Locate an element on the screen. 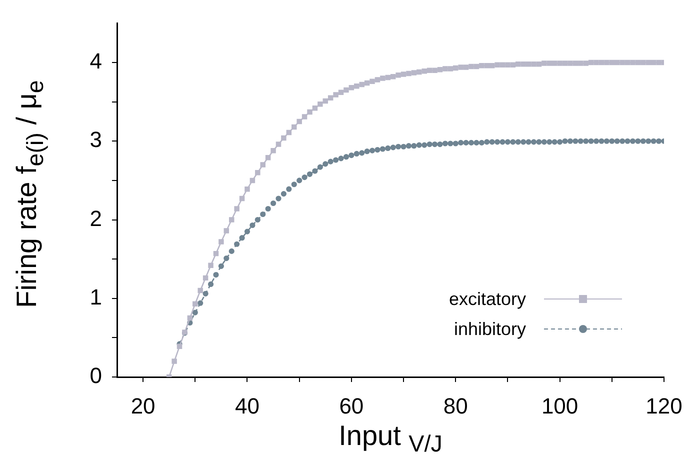  x-axis-title: Input $_{V/J}$ is located at coordinates (391, 439).